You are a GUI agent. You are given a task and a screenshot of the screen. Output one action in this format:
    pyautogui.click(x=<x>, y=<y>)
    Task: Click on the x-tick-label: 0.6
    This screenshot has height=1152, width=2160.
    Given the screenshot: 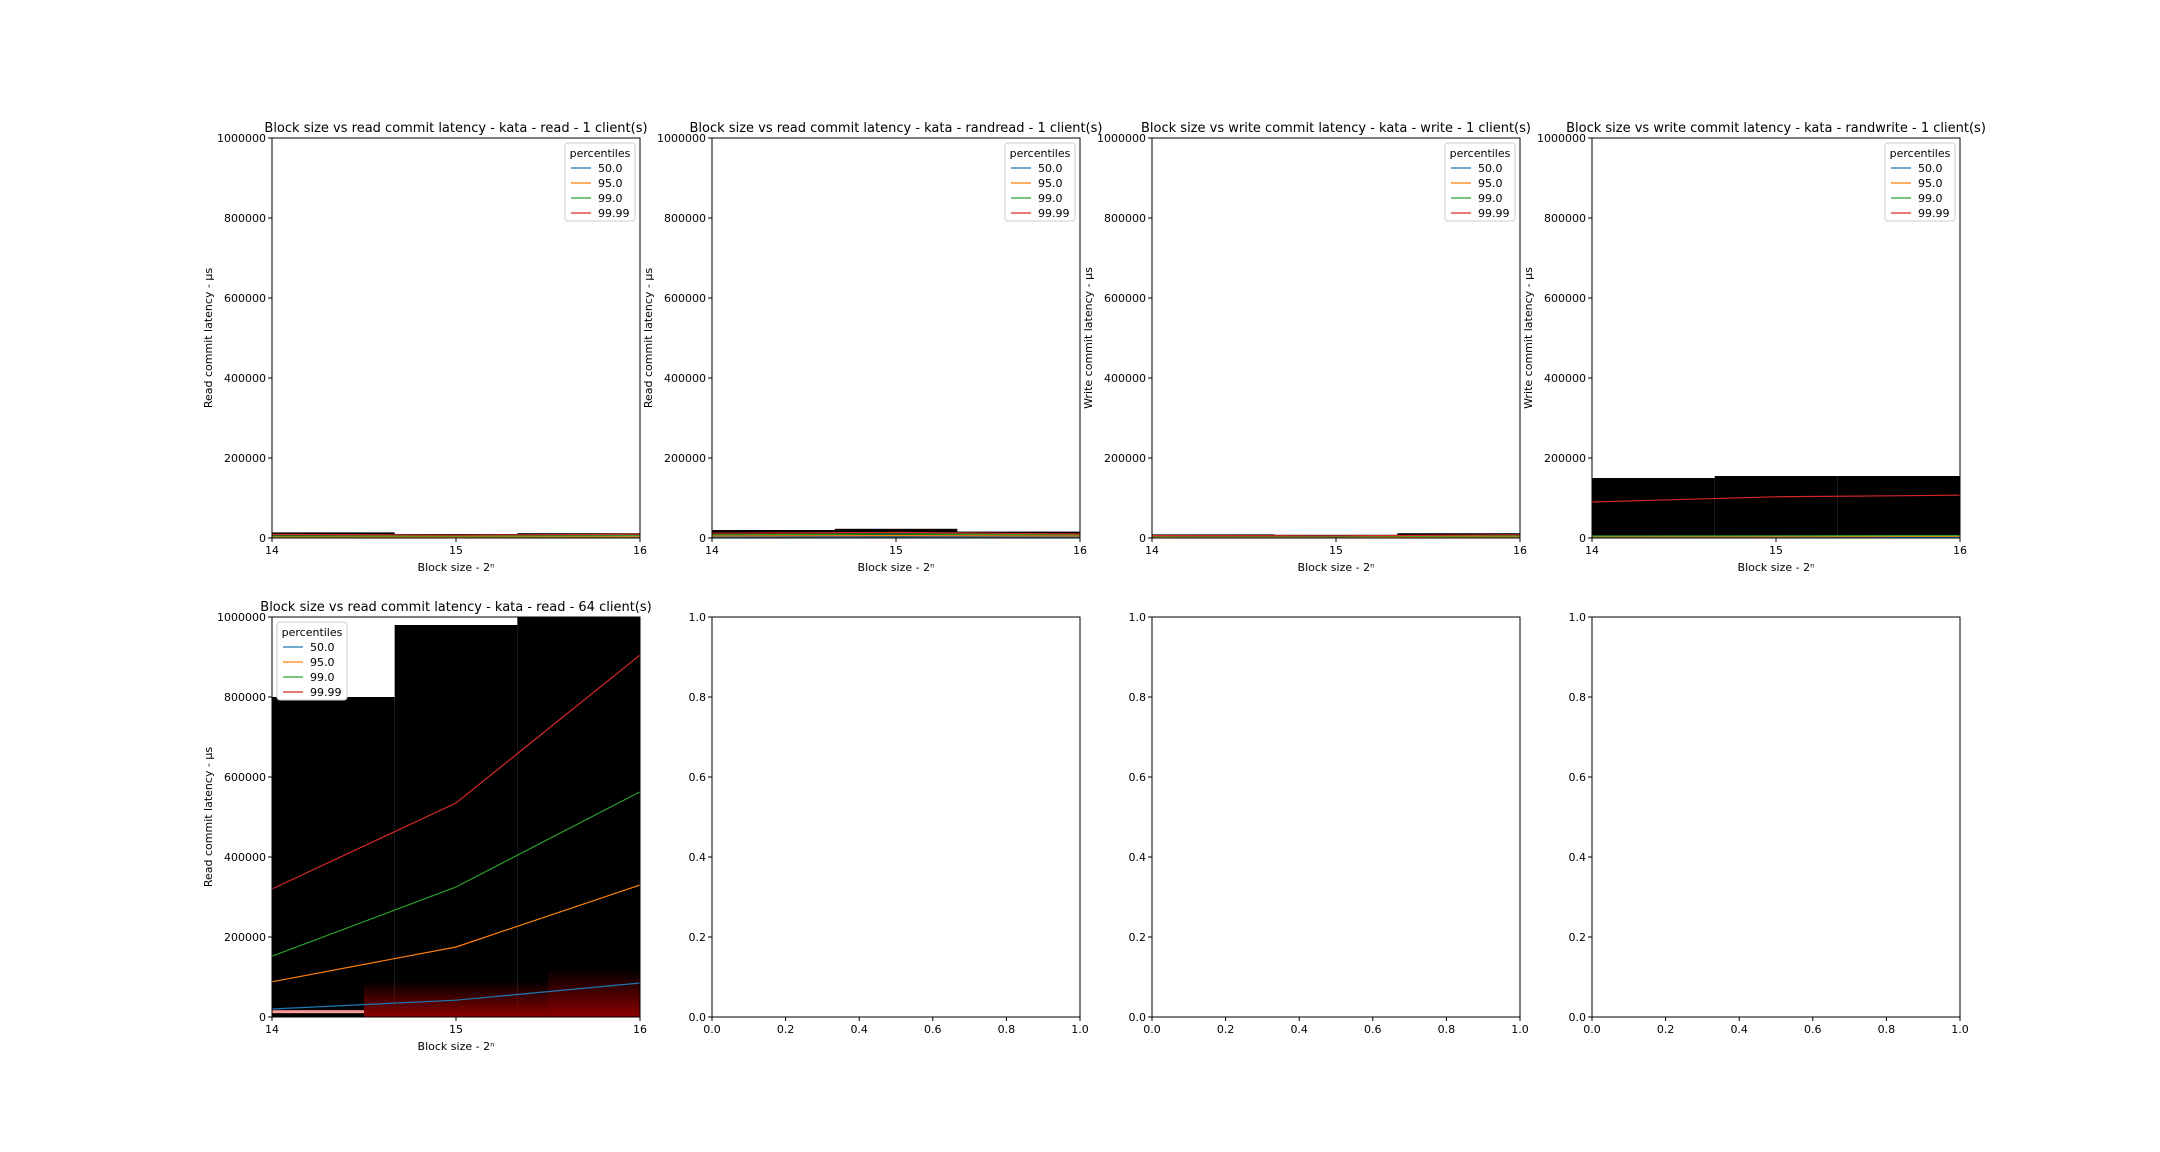 What is the action you would take?
    pyautogui.click(x=933, y=1029)
    